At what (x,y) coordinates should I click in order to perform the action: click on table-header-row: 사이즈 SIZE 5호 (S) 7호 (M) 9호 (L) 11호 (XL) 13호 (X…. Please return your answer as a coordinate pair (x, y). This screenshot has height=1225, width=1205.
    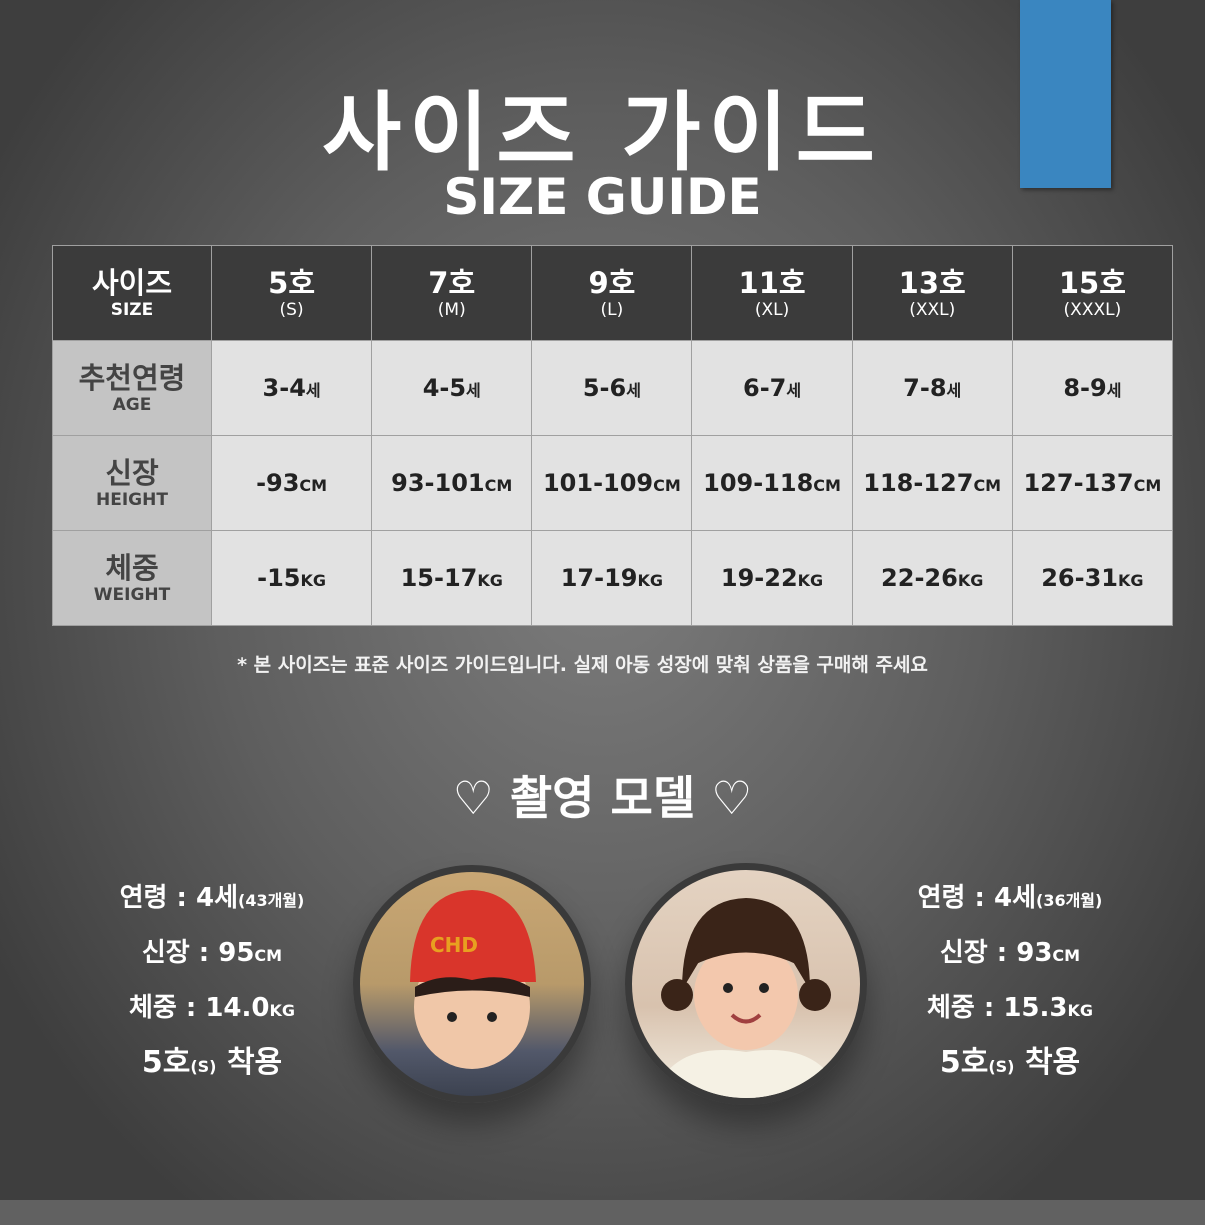
    Looking at the image, I should click on (613, 293).